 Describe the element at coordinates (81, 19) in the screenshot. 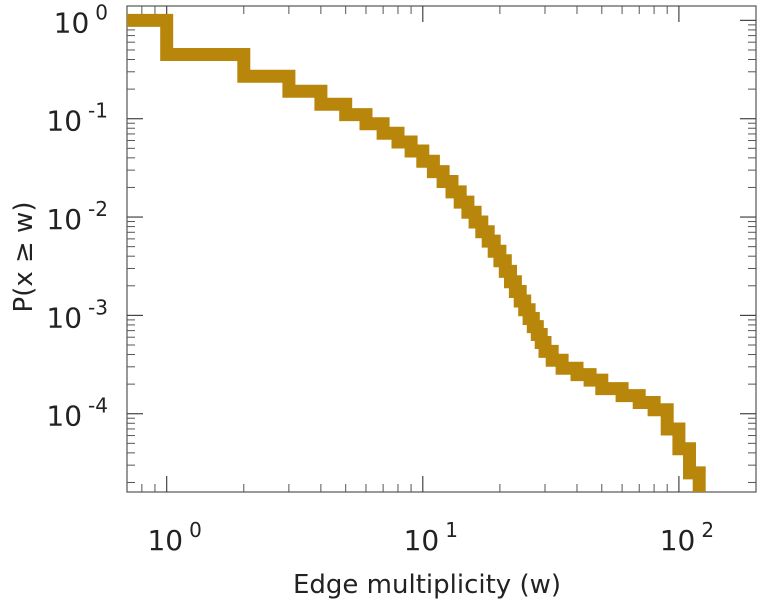

I see `y-tick-label: 10 0` at that location.